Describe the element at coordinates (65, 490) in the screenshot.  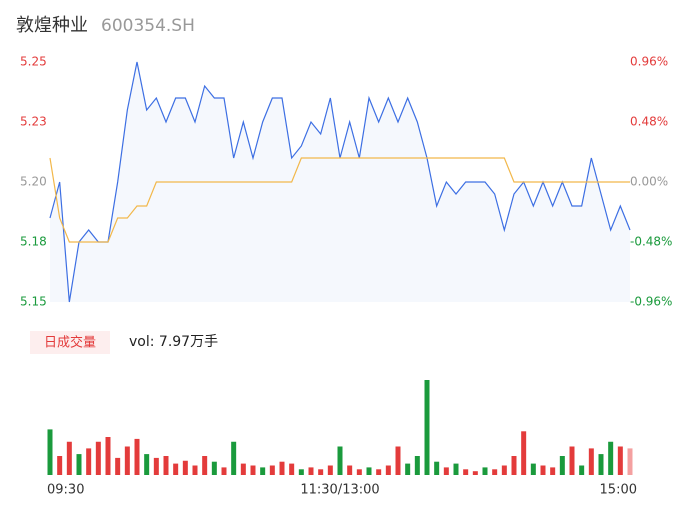
I see `x-tick-label: 09:30` at that location.